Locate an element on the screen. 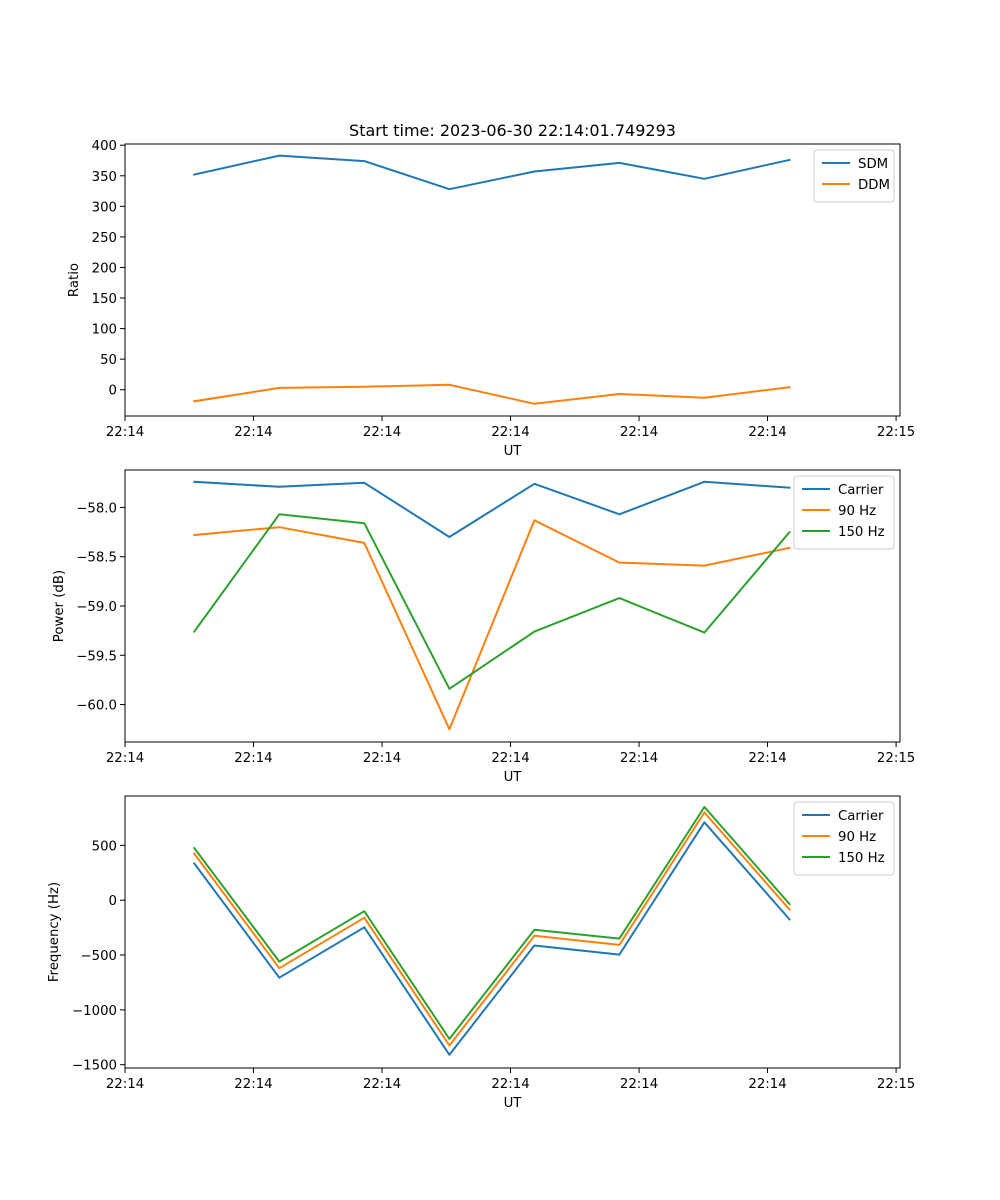 The image size is (1000, 1200). y-axis-label: Ratio is located at coordinates (74, 280).